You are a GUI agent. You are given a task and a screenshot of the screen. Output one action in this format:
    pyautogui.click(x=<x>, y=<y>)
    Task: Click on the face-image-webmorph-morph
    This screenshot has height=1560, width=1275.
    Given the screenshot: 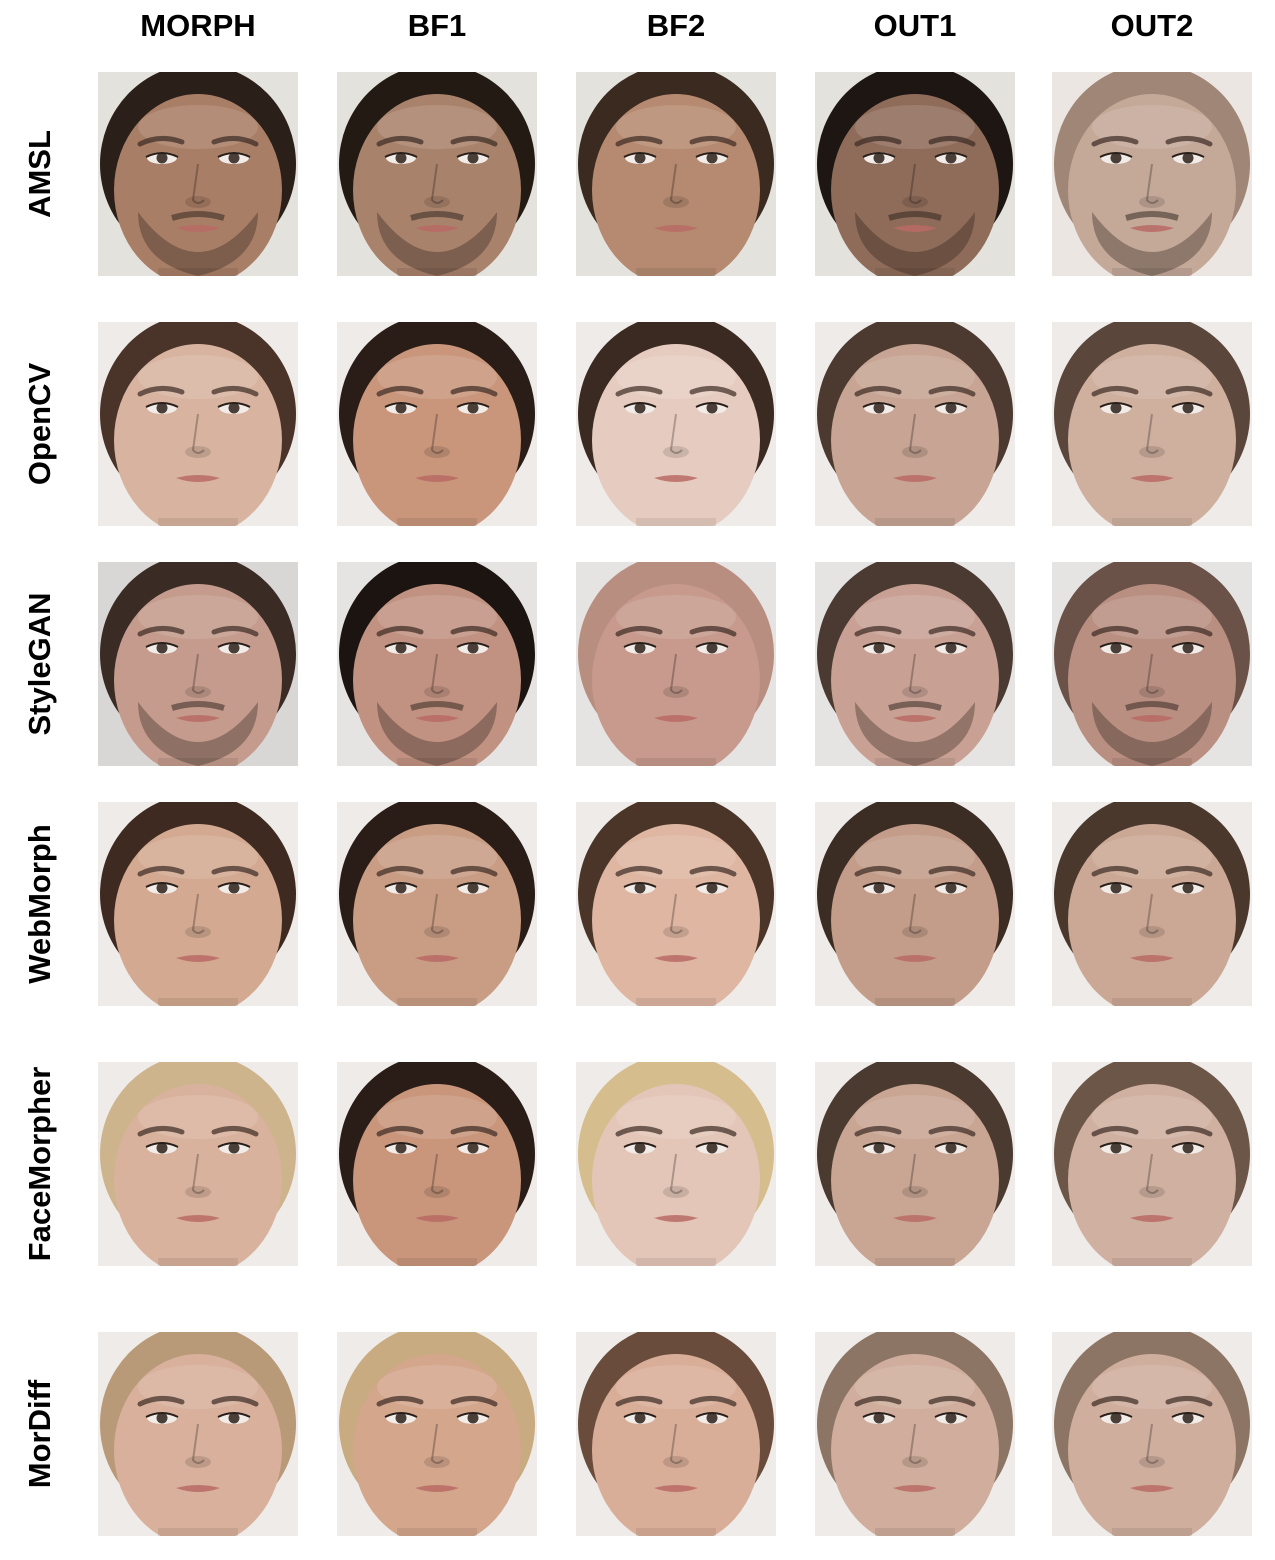 What is the action you would take?
    pyautogui.click(x=198, y=904)
    